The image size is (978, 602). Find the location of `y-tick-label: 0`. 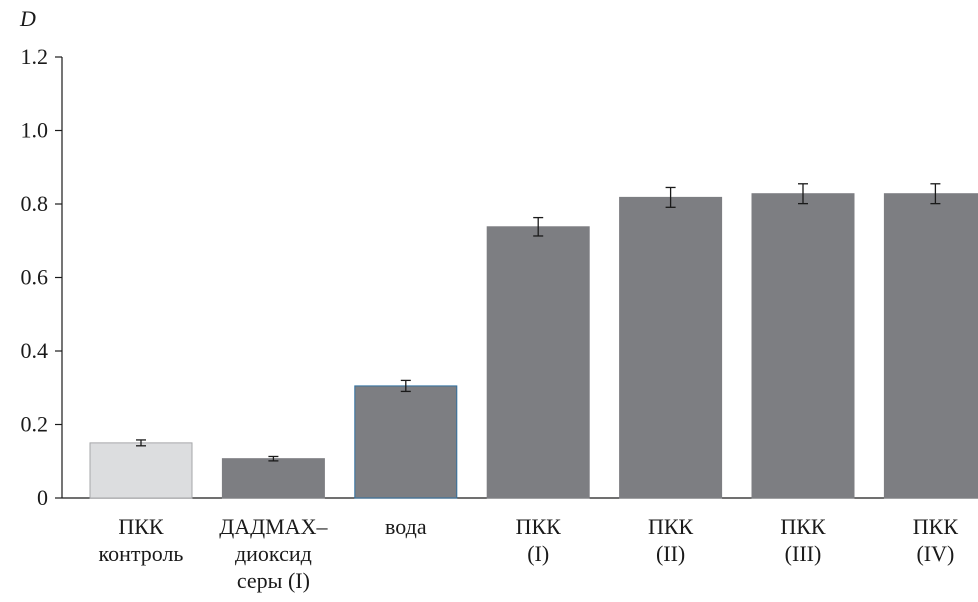

y-tick-label: 0 is located at coordinates (42, 497).